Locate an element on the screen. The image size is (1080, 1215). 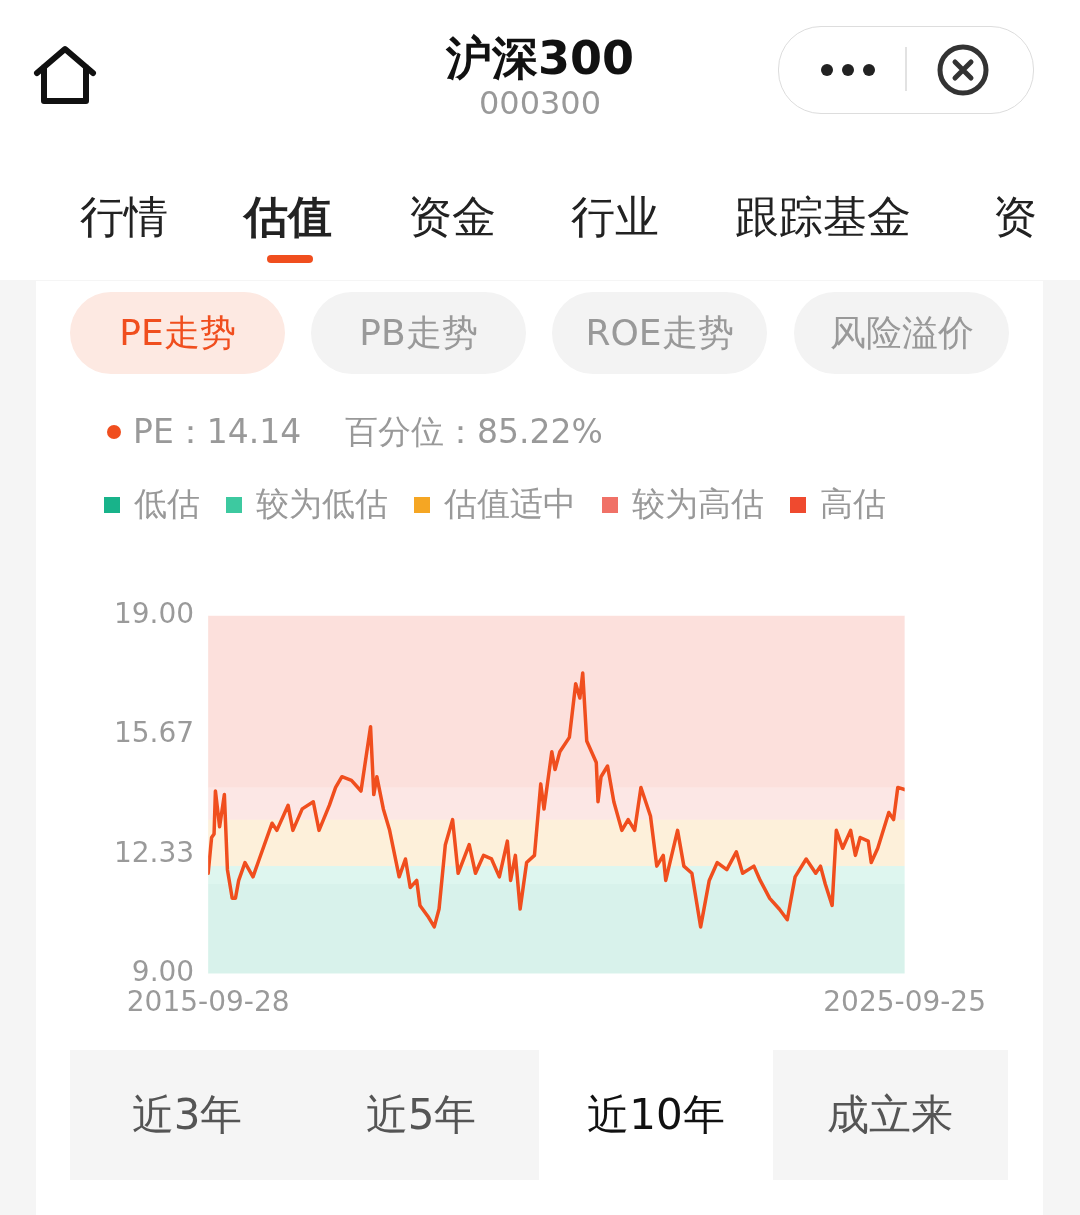
text: 跟踪基金 is located at coordinates (823, 217).